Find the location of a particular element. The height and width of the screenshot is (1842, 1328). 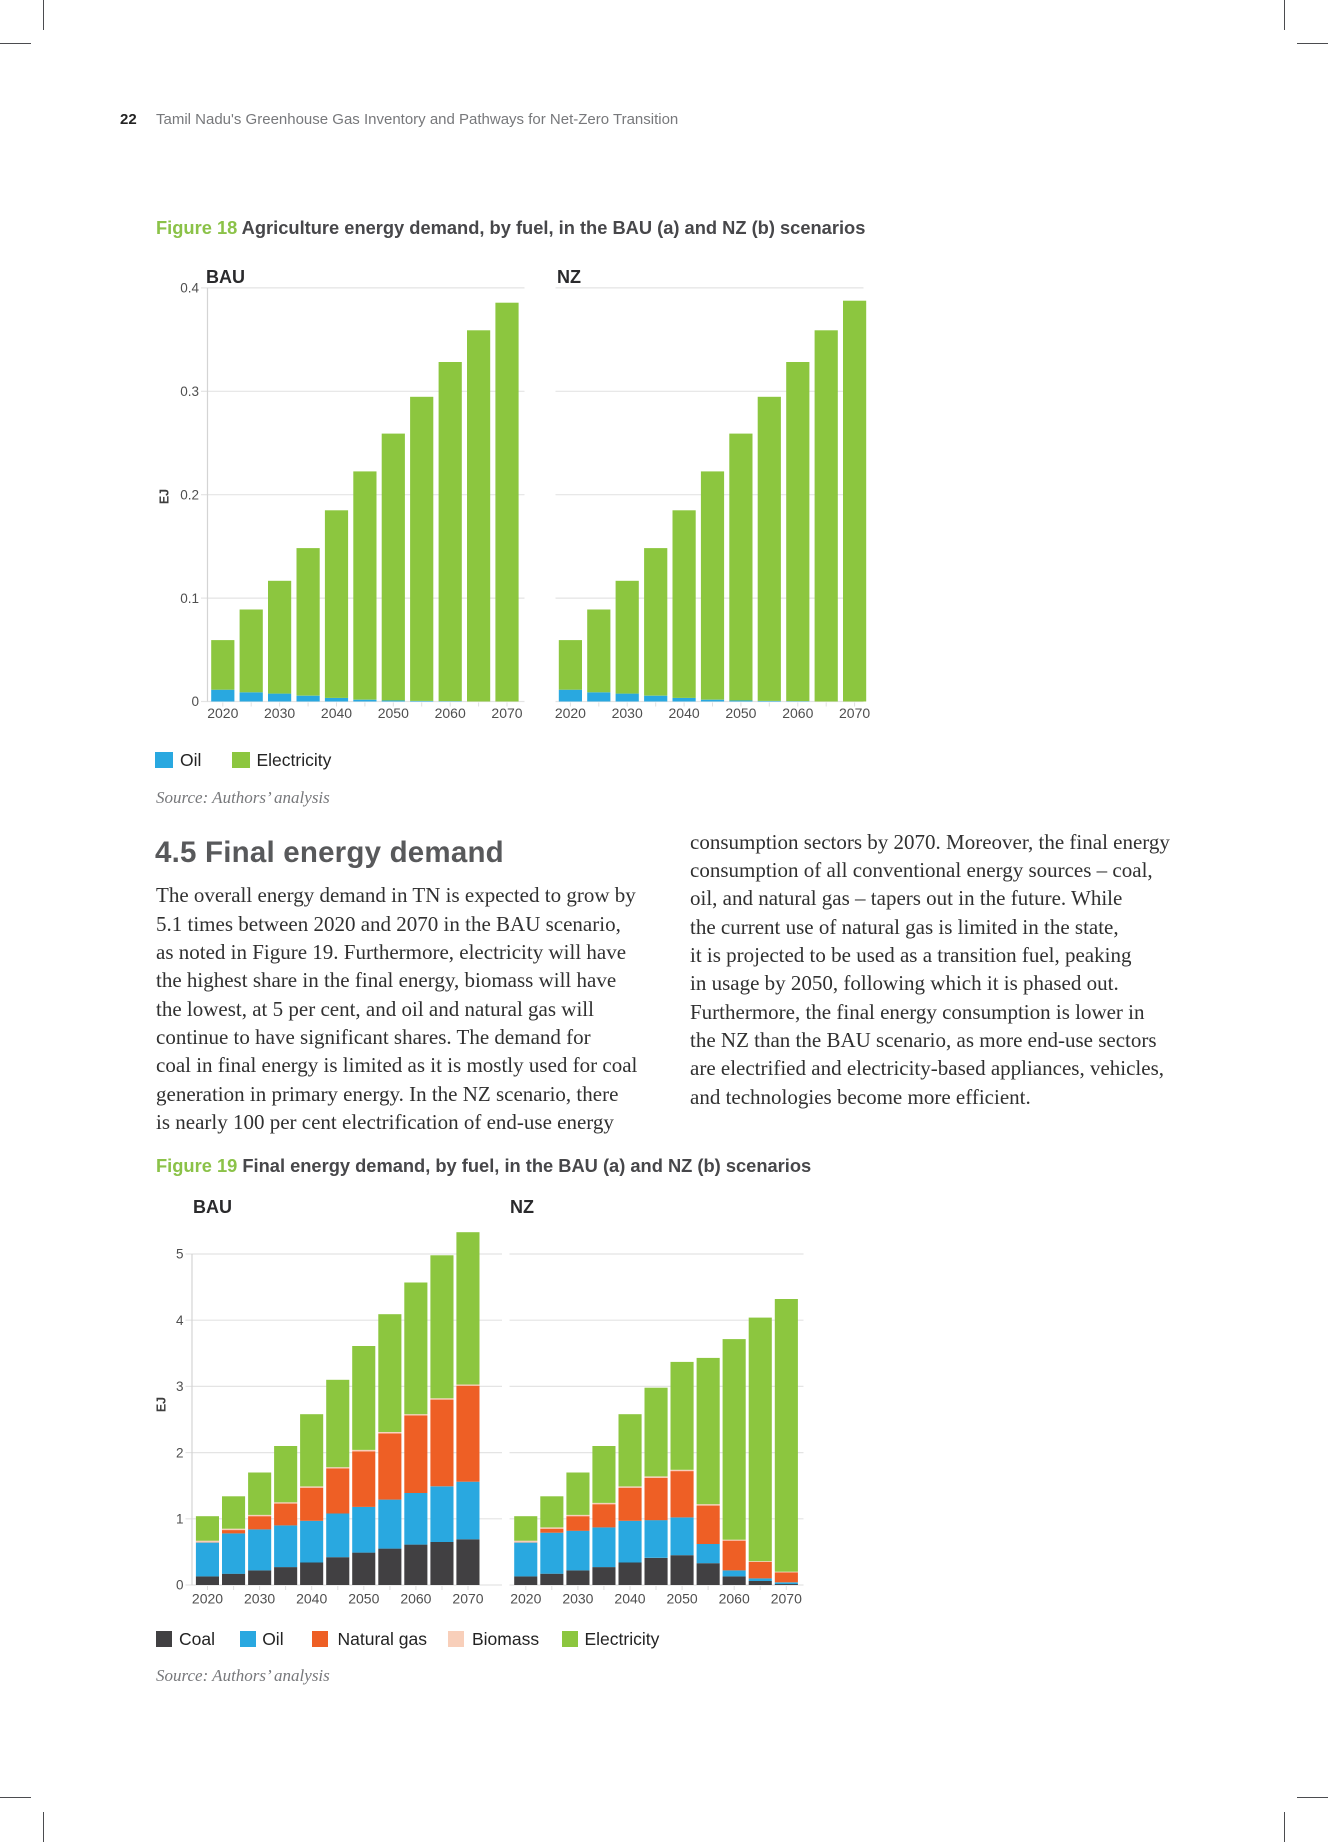

svg-text: 4 is located at coordinates (180, 1320).